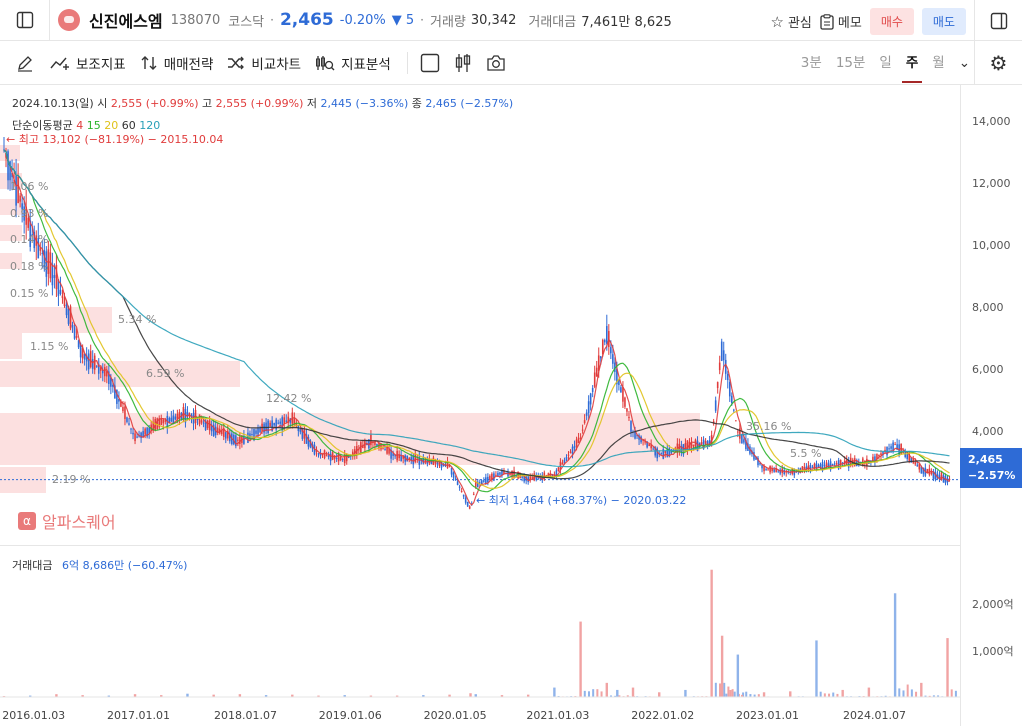 The width and height of the screenshot is (1022, 726). Describe the element at coordinates (938, 63) in the screenshot. I see `tab-month: 월` at that location.